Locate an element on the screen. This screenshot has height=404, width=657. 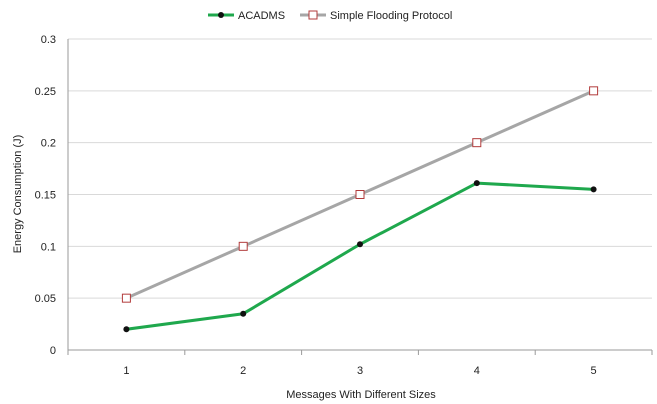
y-tick-label: 0.1 is located at coordinates (48, 247).